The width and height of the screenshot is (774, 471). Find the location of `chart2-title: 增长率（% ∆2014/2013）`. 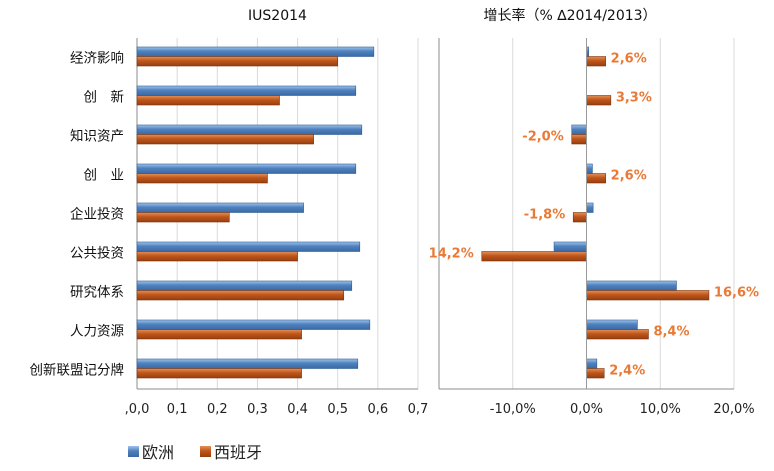

chart2-title: 增长率（% ∆2014/2013） is located at coordinates (569, 15).